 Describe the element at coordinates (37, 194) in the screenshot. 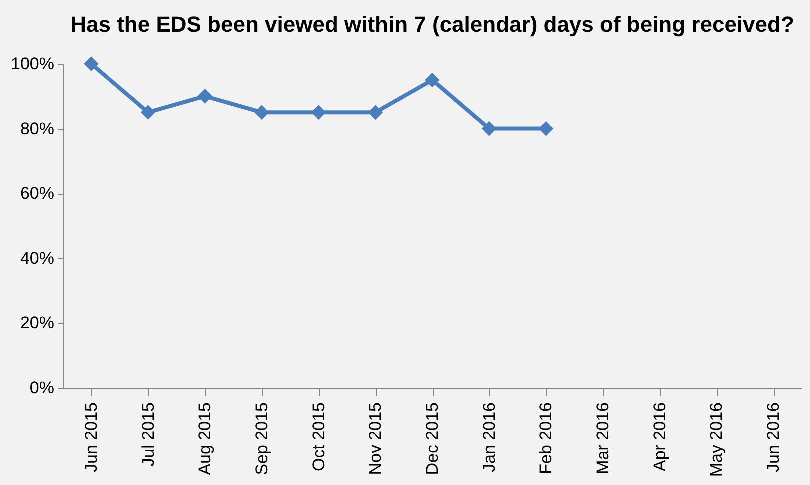

I see `y-tick-label: 60%` at that location.